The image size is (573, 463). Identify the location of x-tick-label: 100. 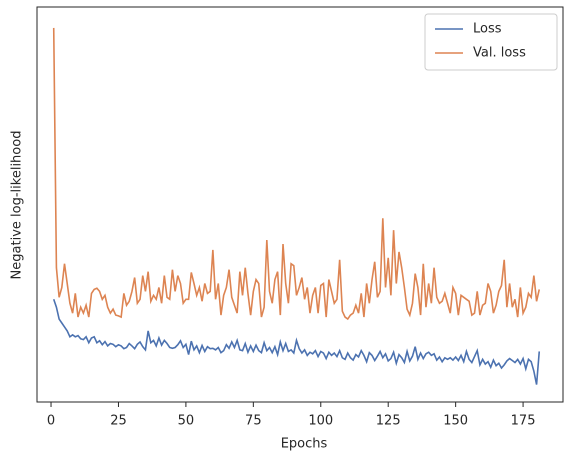
(320, 421).